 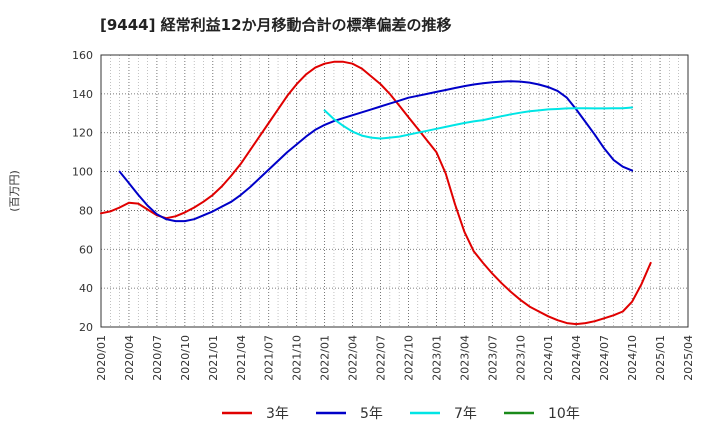 What do you see at coordinates (276, 25) in the screenshot?
I see `chart-title: [9444] 経常利益12か月移動合計の標準偏差の推移` at bounding box center [276, 25].